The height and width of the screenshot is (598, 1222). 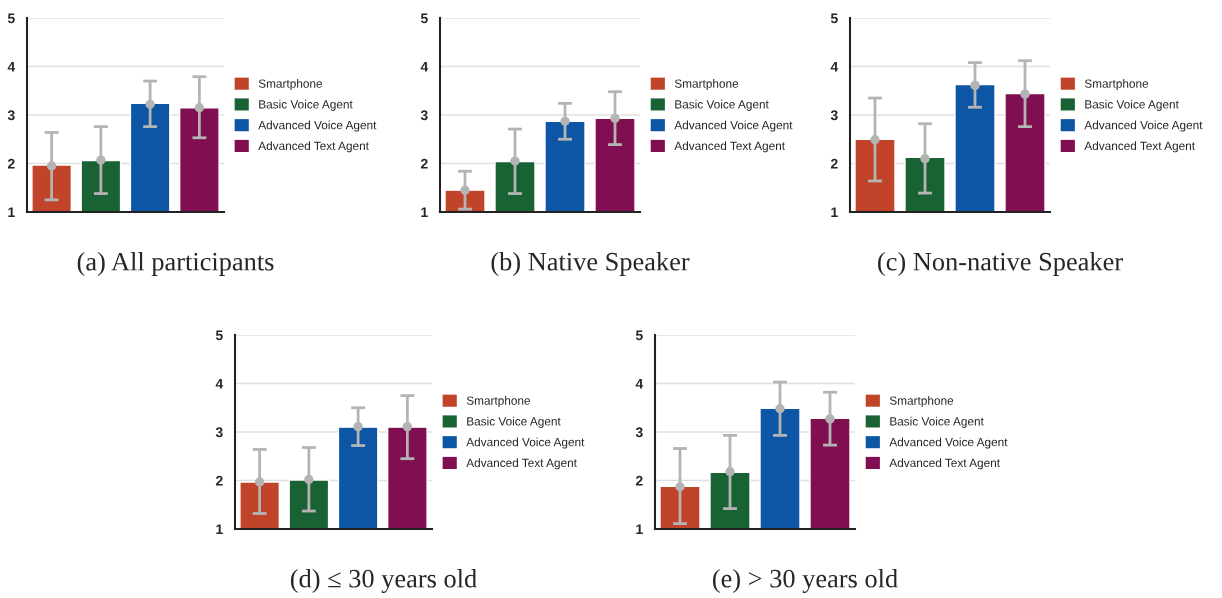 I want to click on text: (c) Non-native Speaker, so click(x=1000, y=264).